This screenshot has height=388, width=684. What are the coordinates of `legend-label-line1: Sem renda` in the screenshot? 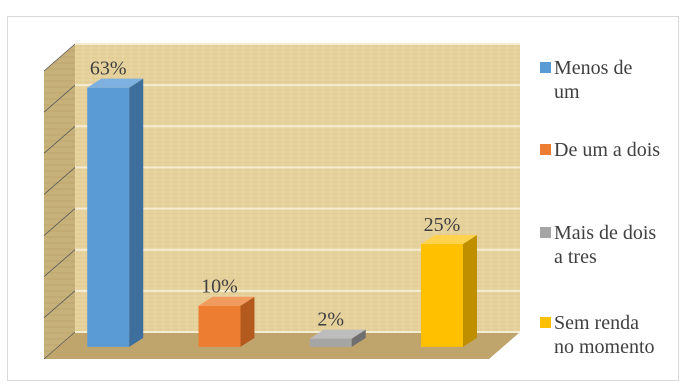 It's located at (596, 323).